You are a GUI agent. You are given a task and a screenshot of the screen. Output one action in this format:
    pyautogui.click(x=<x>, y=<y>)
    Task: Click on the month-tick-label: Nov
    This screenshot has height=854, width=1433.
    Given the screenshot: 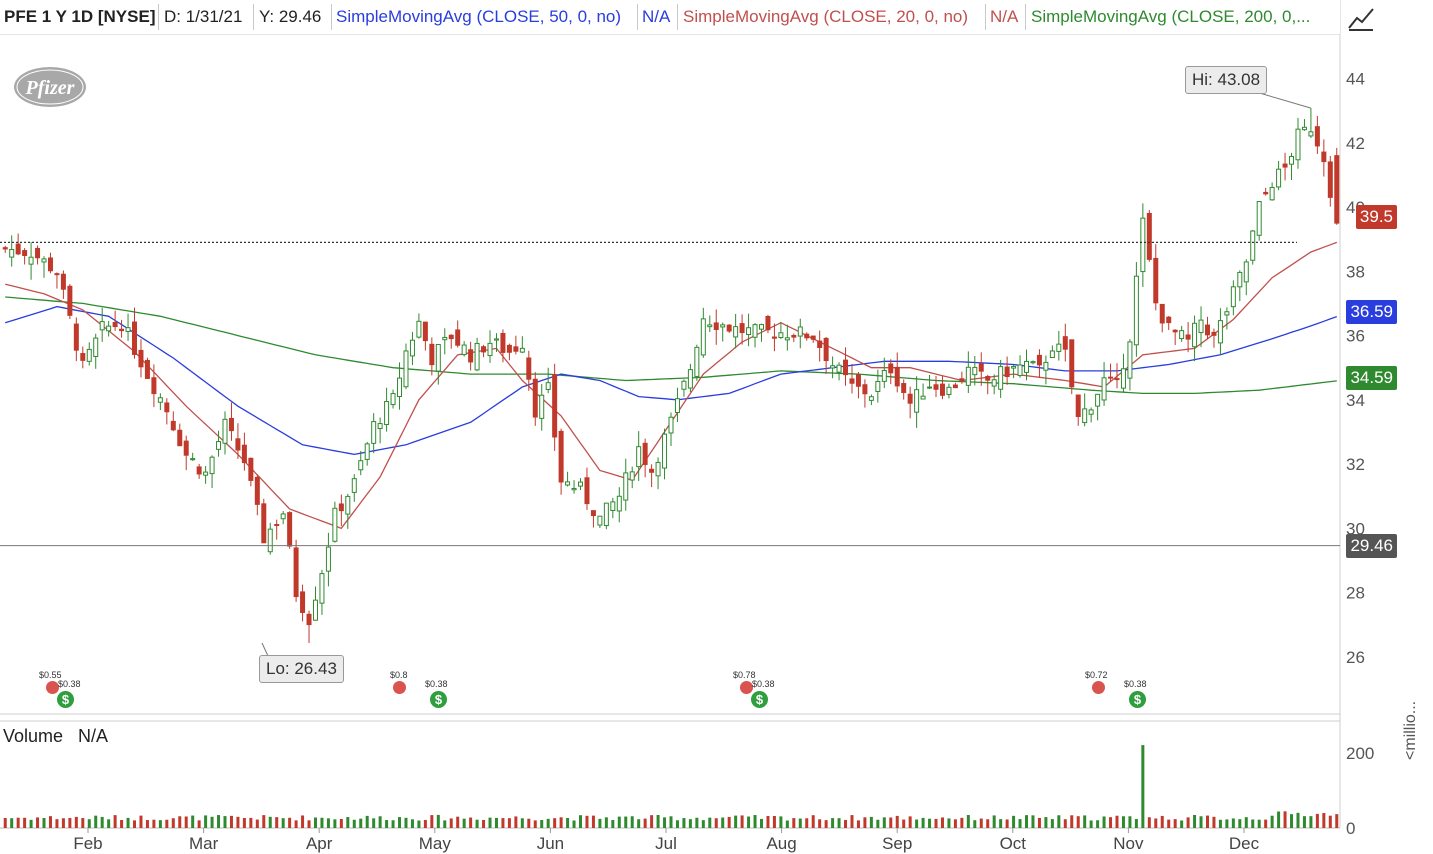 What is the action you would take?
    pyautogui.click(x=1128, y=843)
    